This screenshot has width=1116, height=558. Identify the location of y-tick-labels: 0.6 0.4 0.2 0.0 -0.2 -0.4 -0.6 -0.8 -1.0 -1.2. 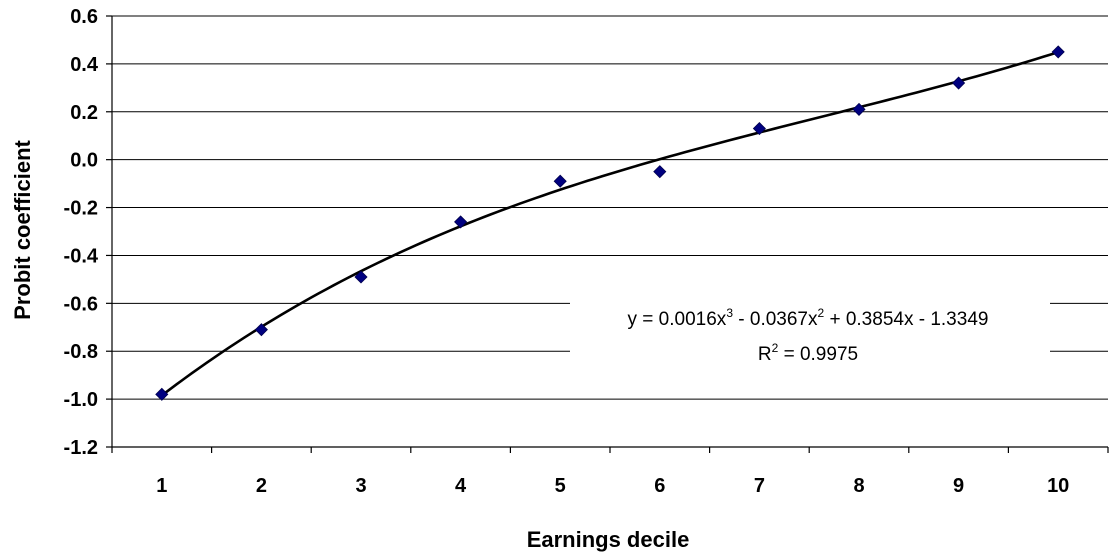
(81, 232).